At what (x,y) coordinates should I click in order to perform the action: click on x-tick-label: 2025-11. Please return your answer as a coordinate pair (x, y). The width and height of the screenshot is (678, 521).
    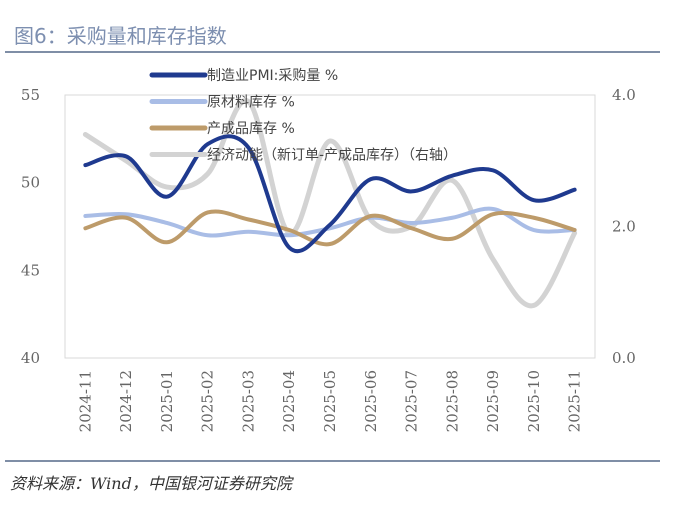
    Looking at the image, I should click on (575, 401).